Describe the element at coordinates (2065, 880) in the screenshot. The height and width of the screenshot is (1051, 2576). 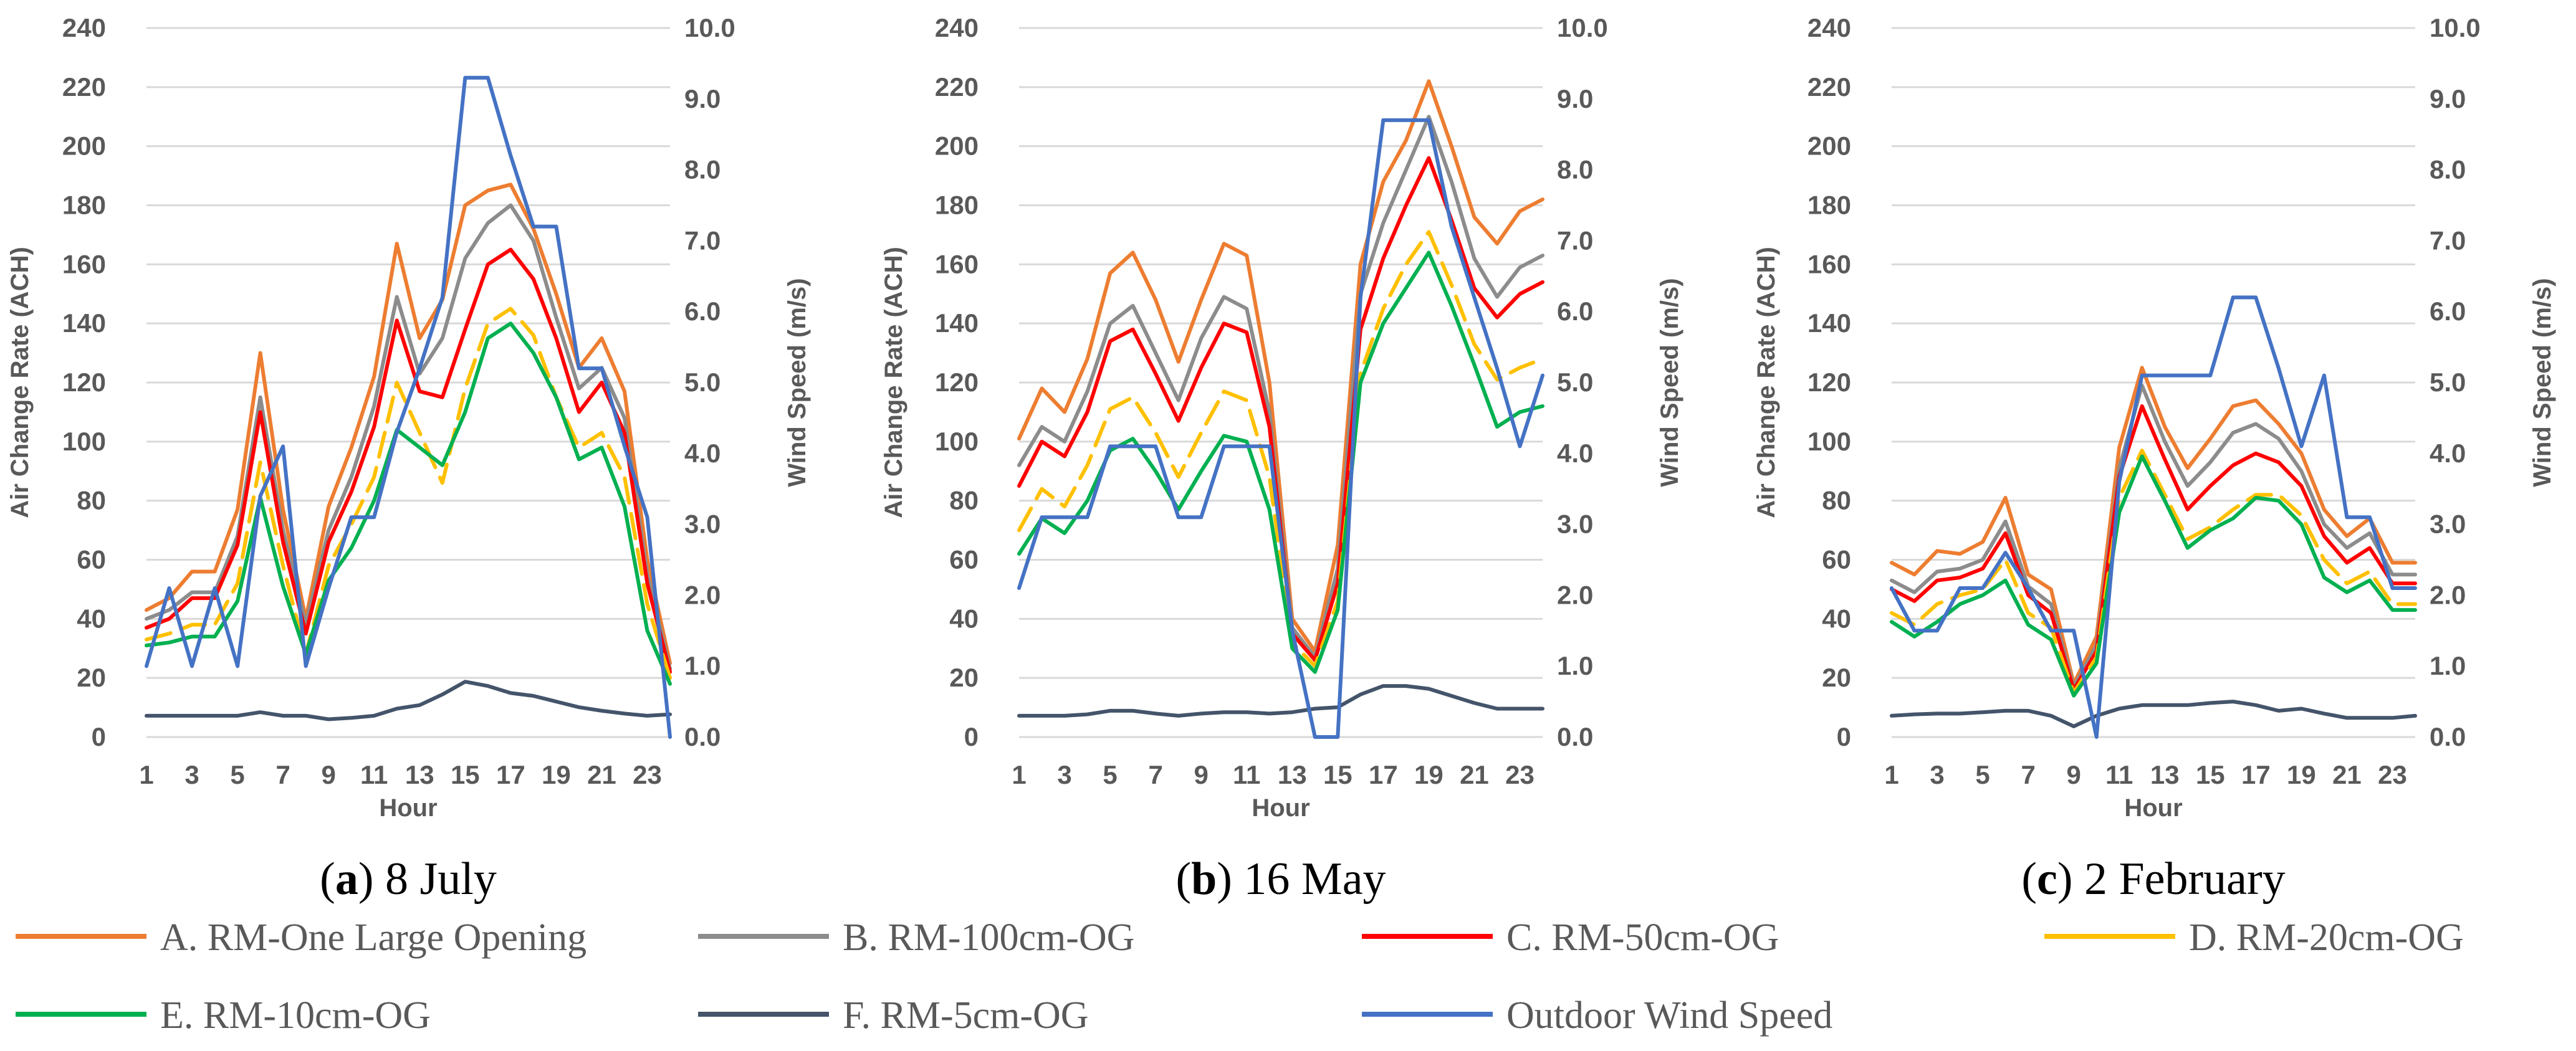
I see `caption-paren-close: )` at that location.